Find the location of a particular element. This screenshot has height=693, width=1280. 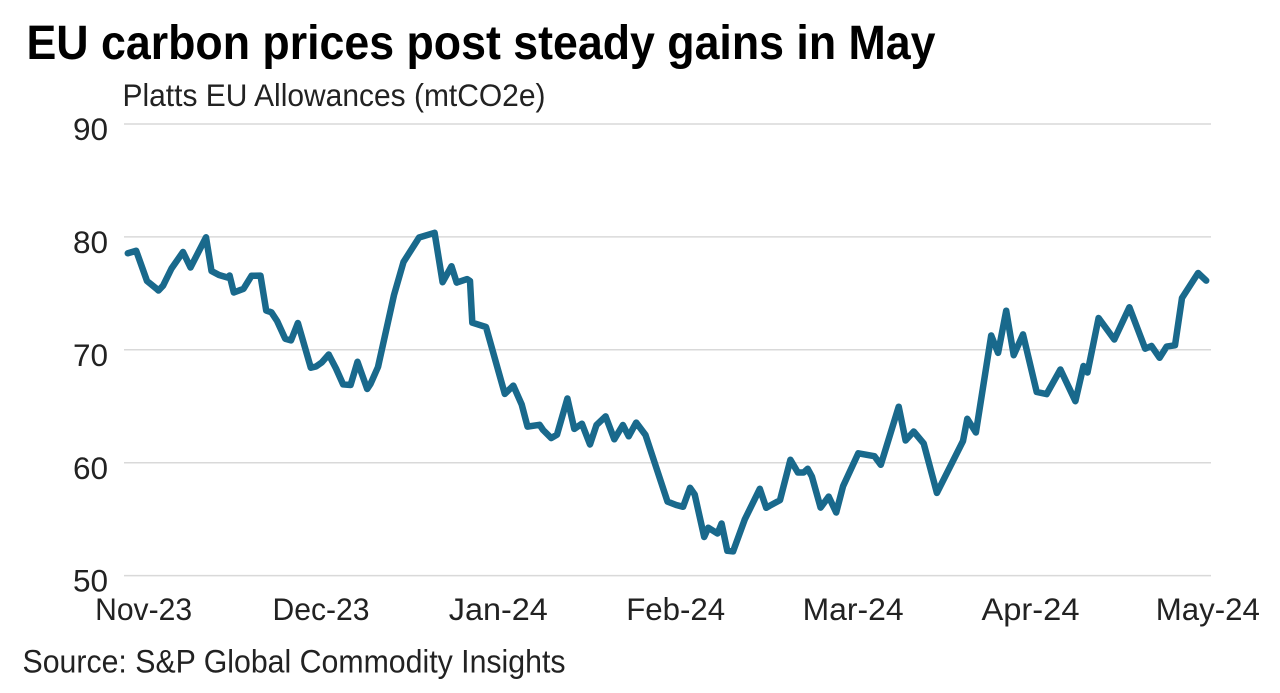

svg-text: Jan-24 is located at coordinates (498, 609).